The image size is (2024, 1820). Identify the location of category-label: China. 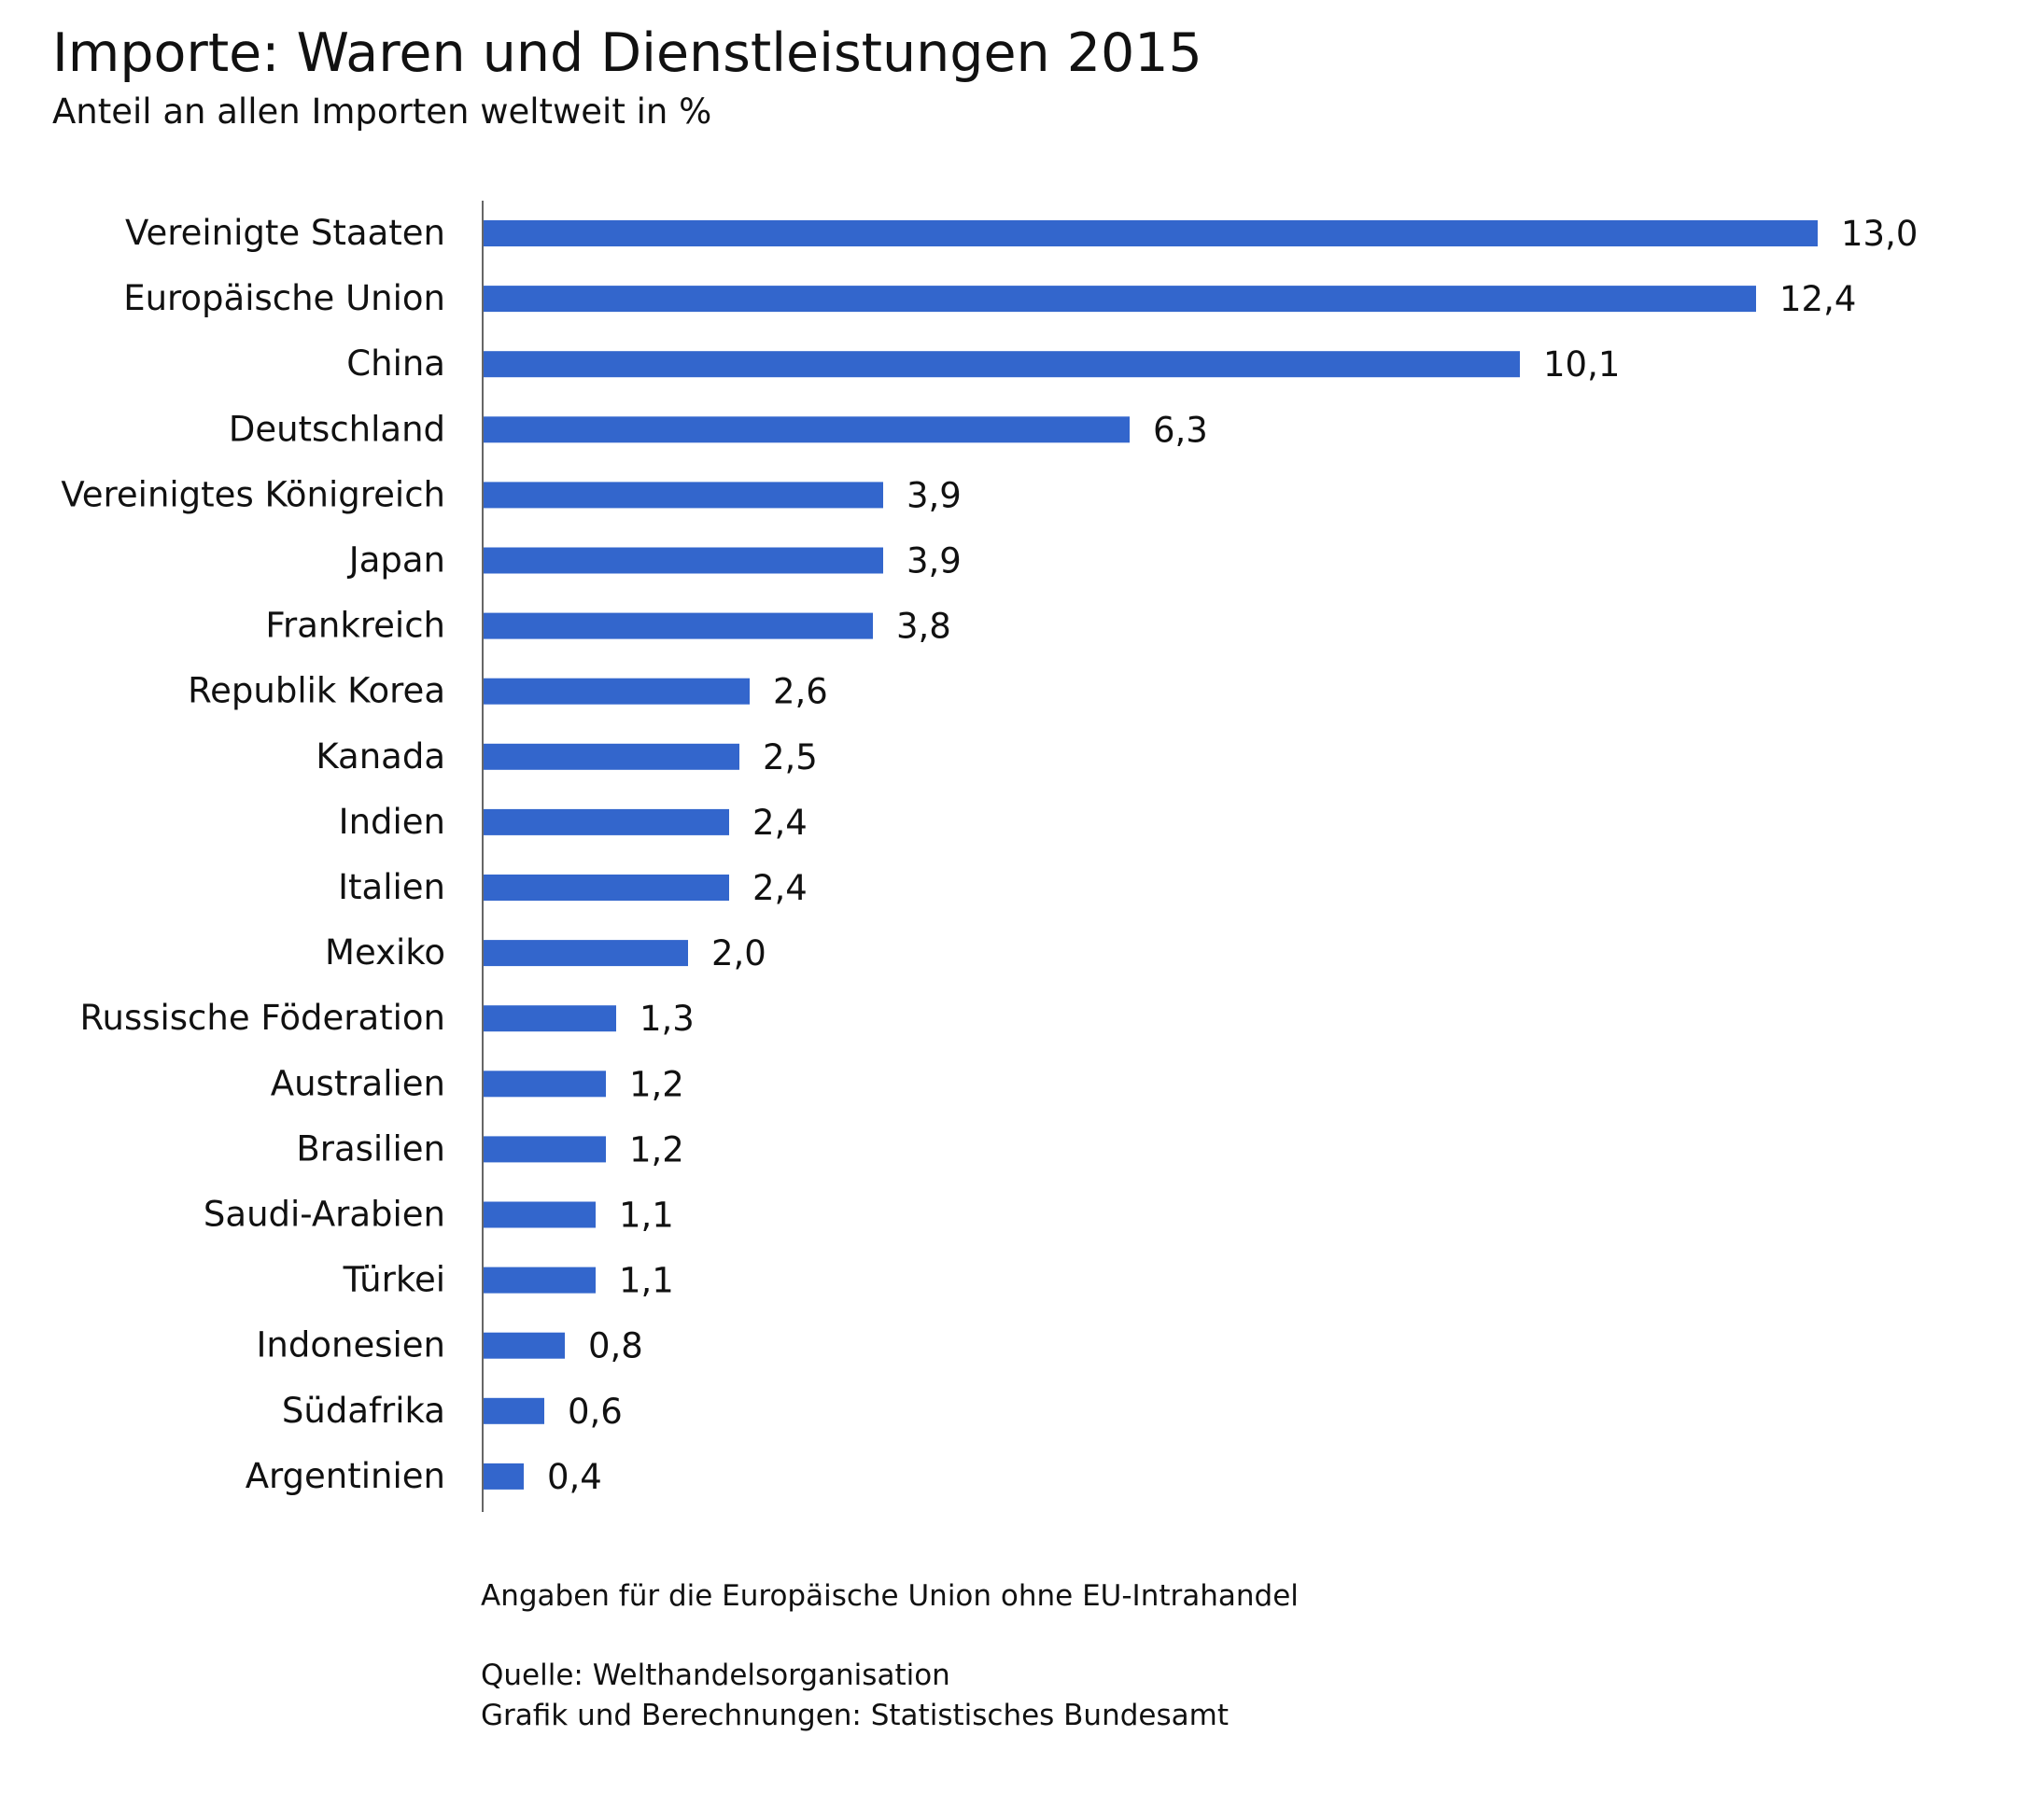
(395, 363).